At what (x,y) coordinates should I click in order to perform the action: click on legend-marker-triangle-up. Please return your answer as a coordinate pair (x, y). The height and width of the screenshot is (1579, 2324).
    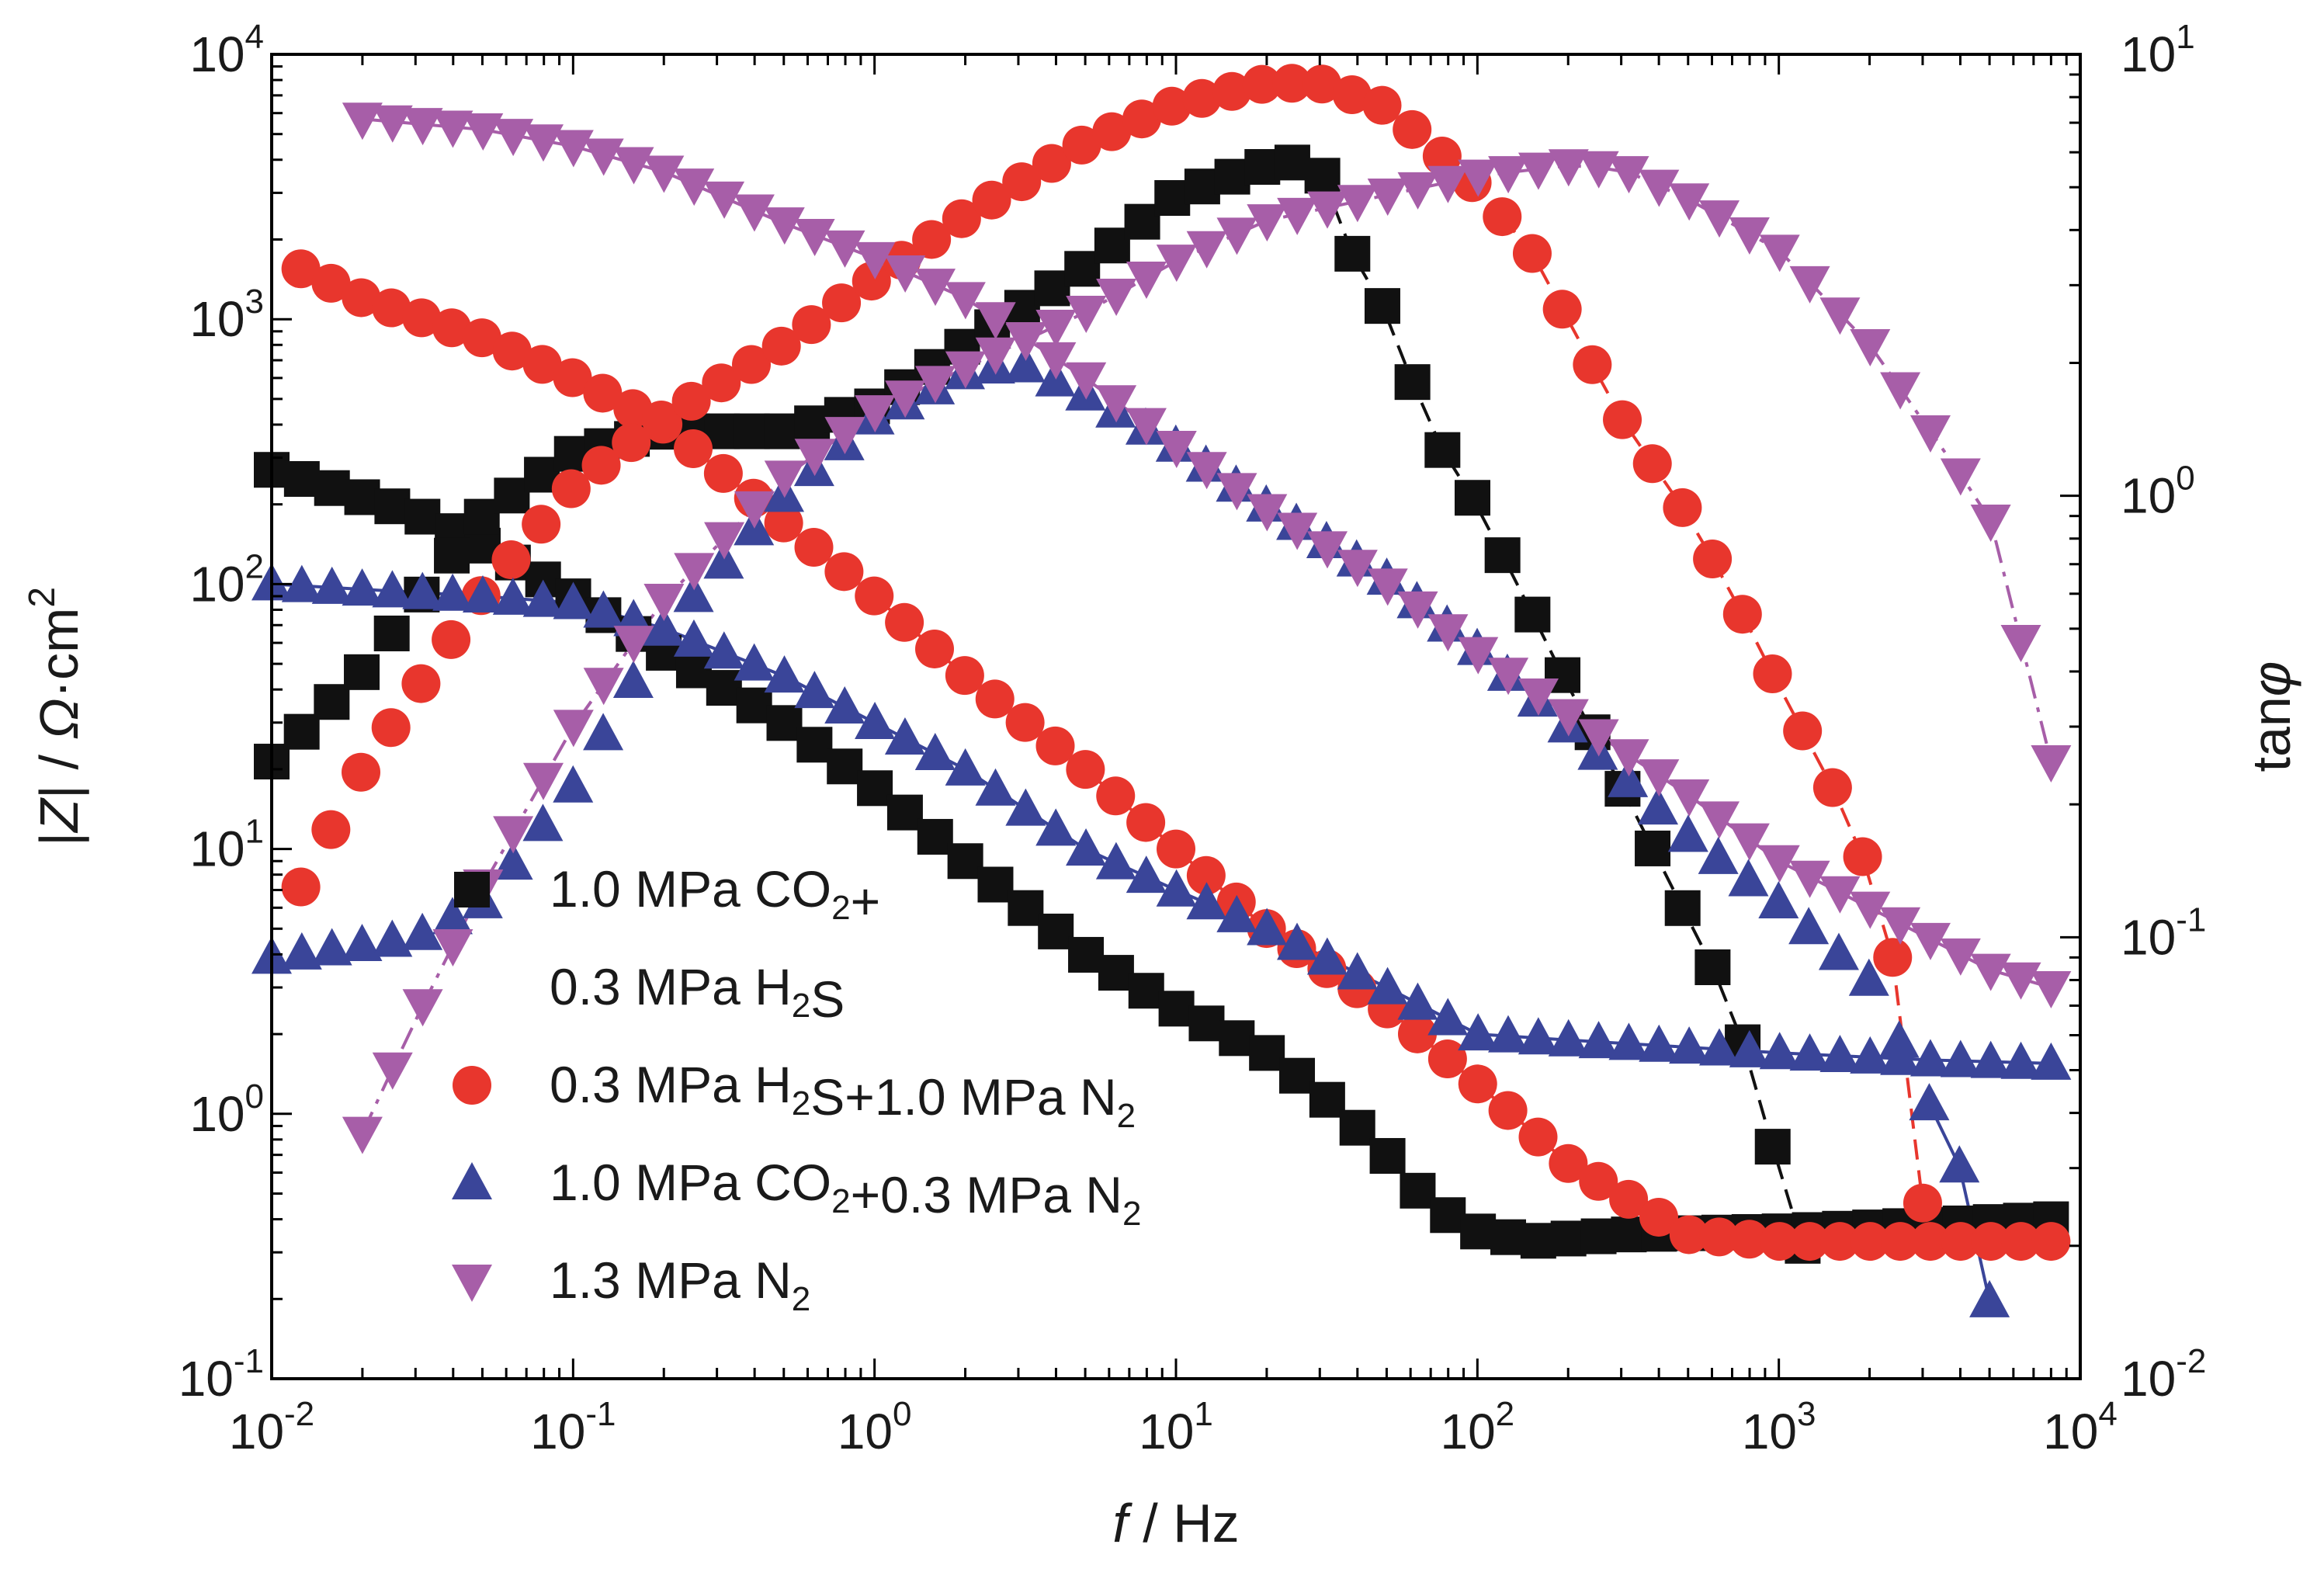
    Looking at the image, I should click on (472, 1180).